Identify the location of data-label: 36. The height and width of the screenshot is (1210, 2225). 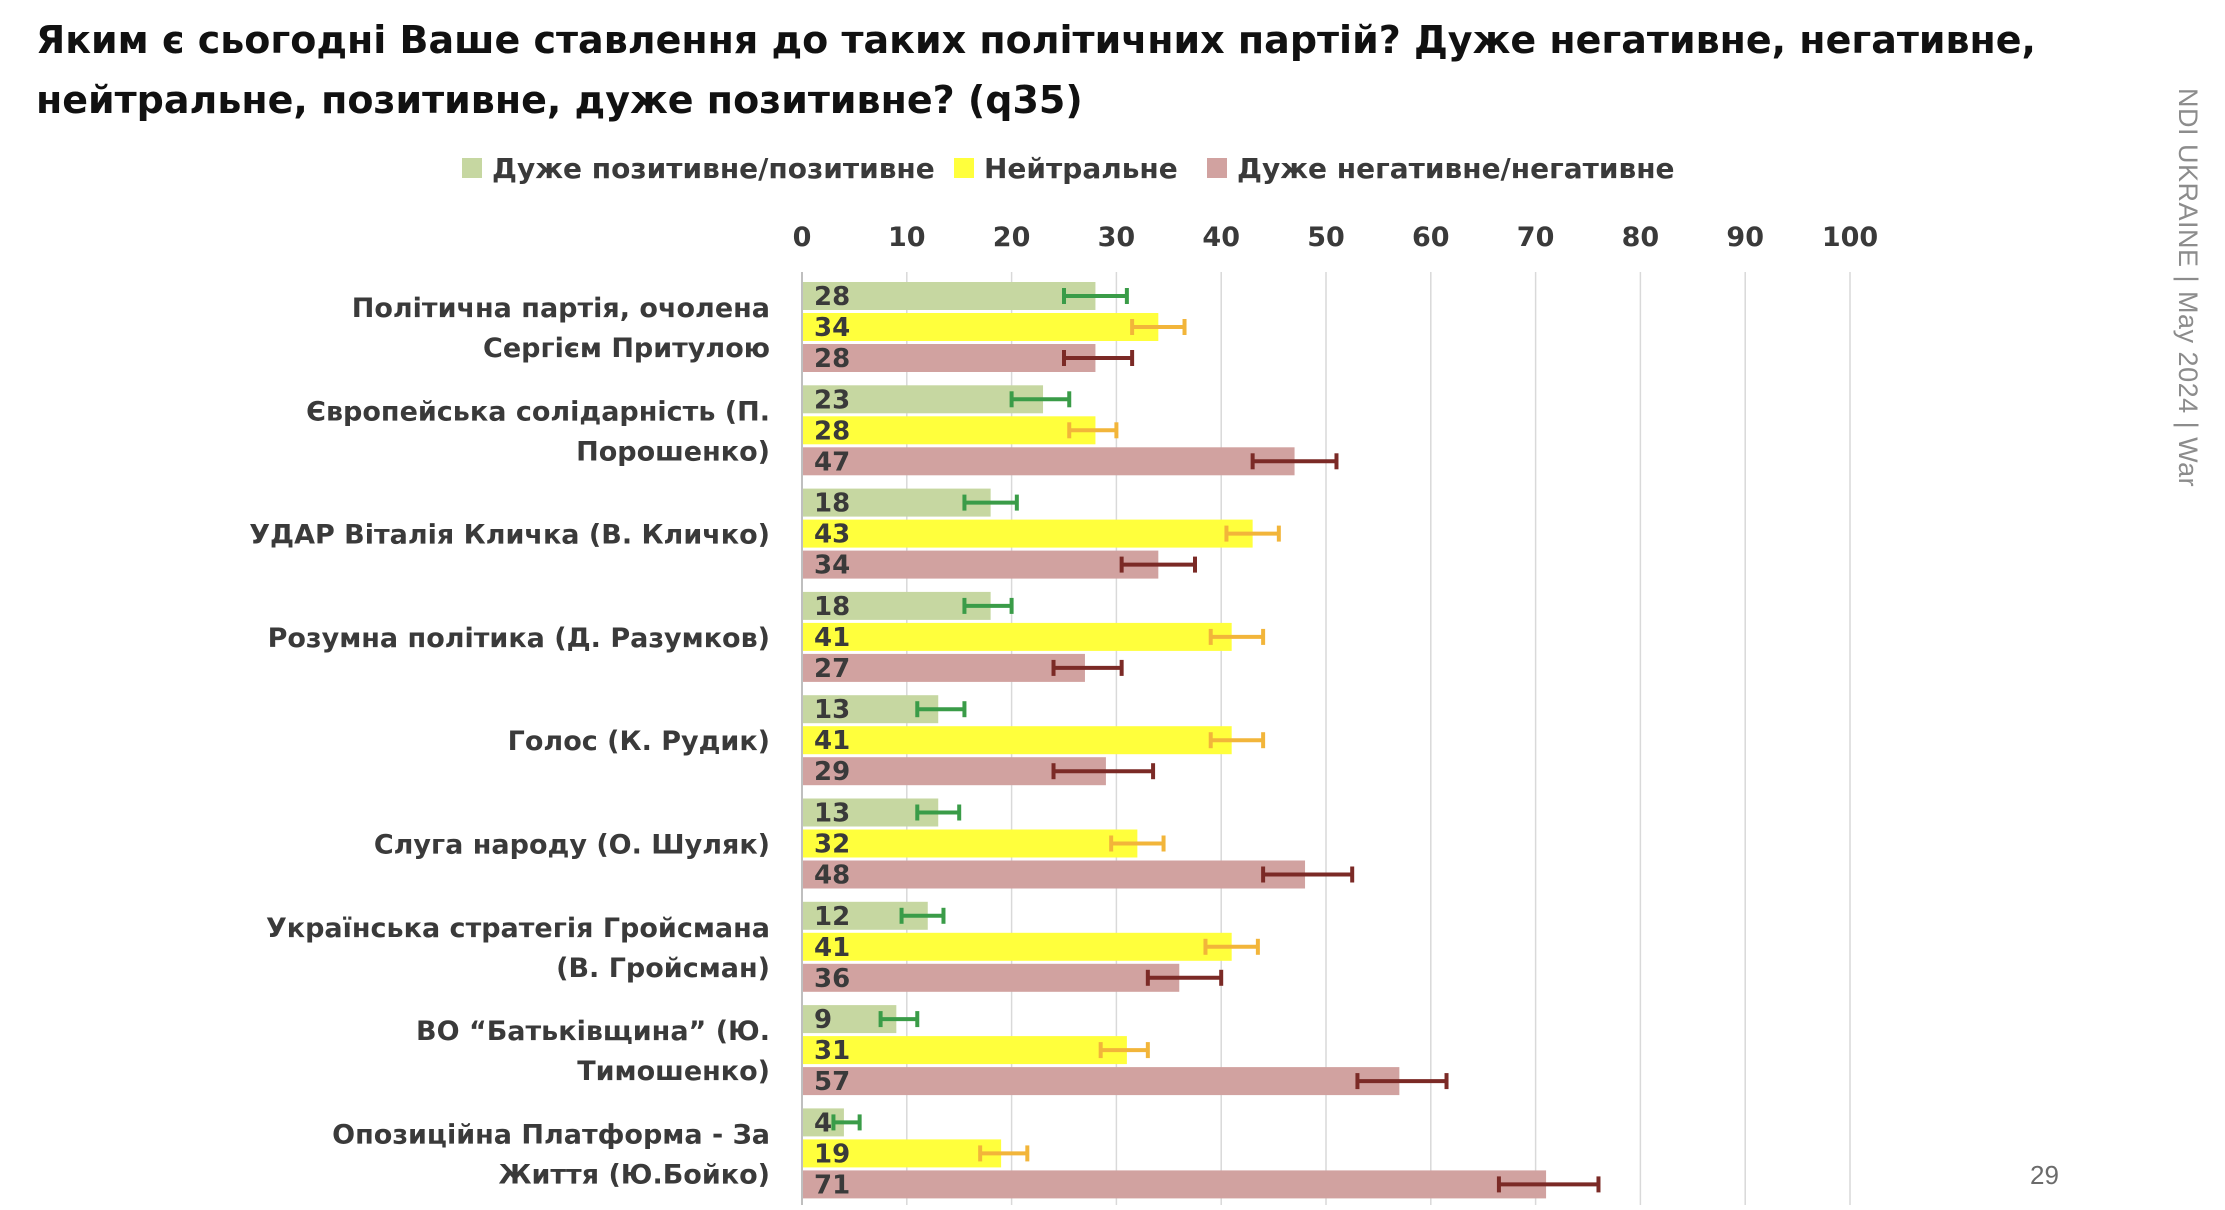
(832, 979).